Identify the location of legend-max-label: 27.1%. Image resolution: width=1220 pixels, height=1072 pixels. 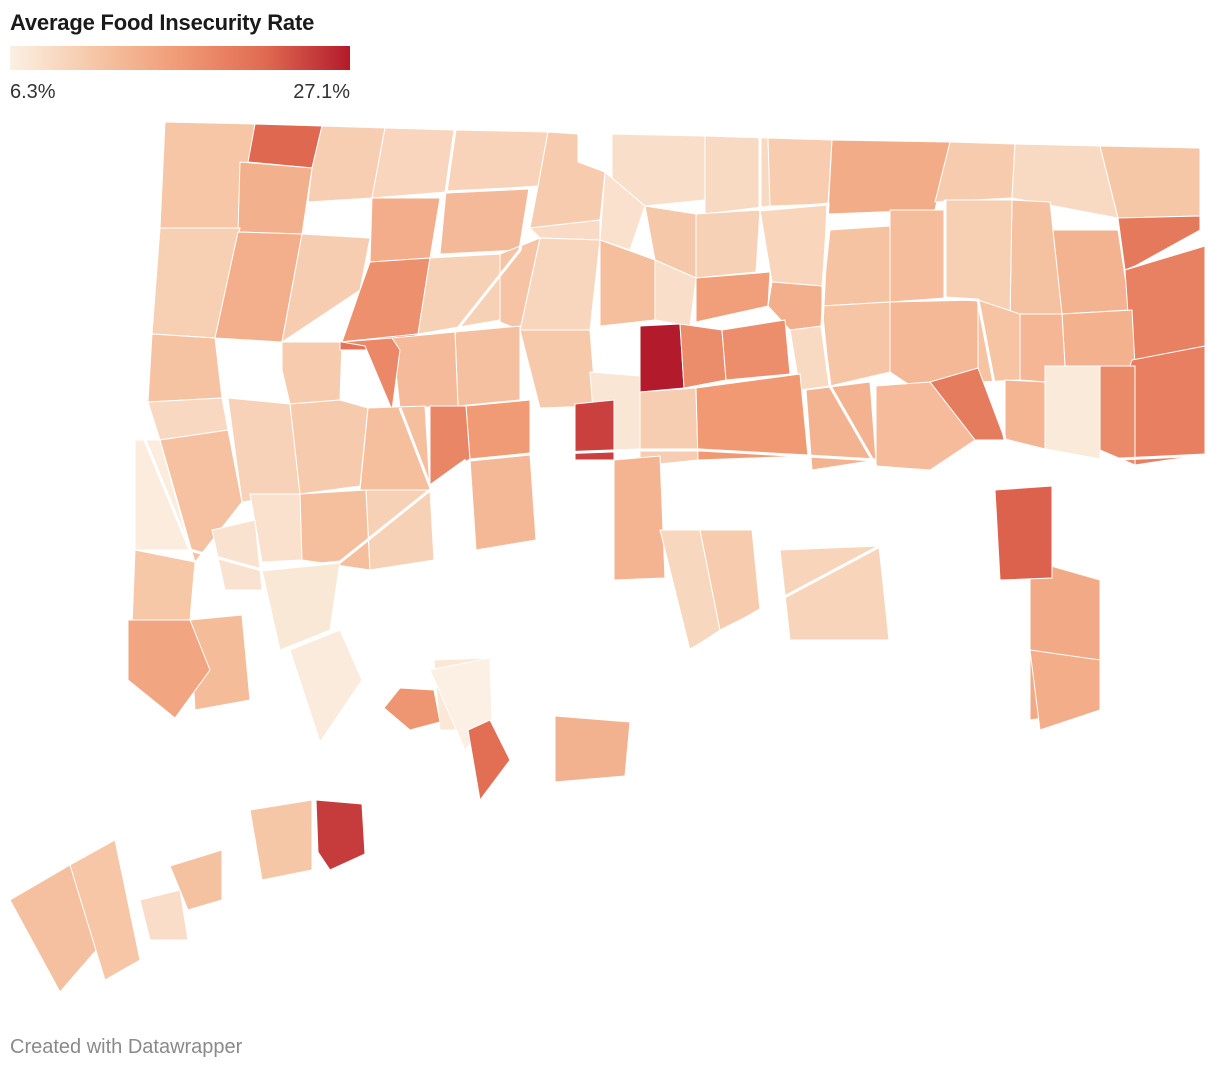
(321, 92).